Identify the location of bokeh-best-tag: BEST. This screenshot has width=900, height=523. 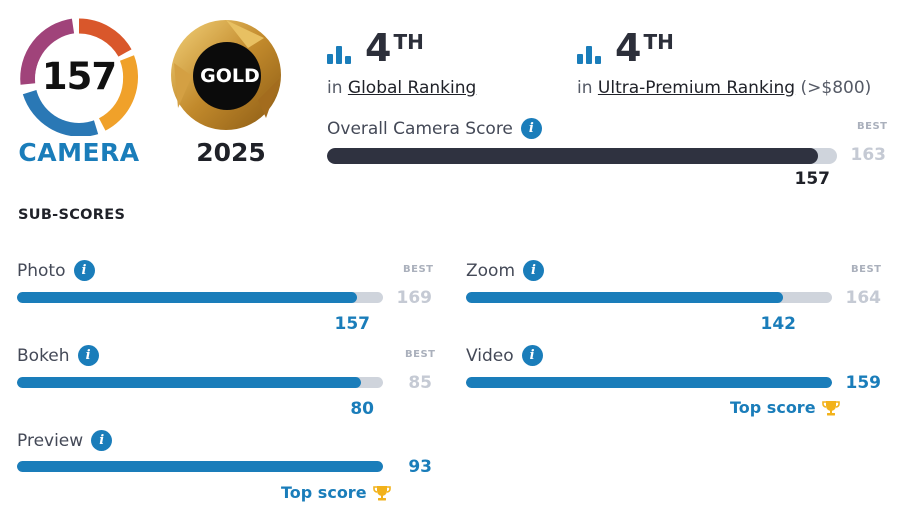
(420, 354).